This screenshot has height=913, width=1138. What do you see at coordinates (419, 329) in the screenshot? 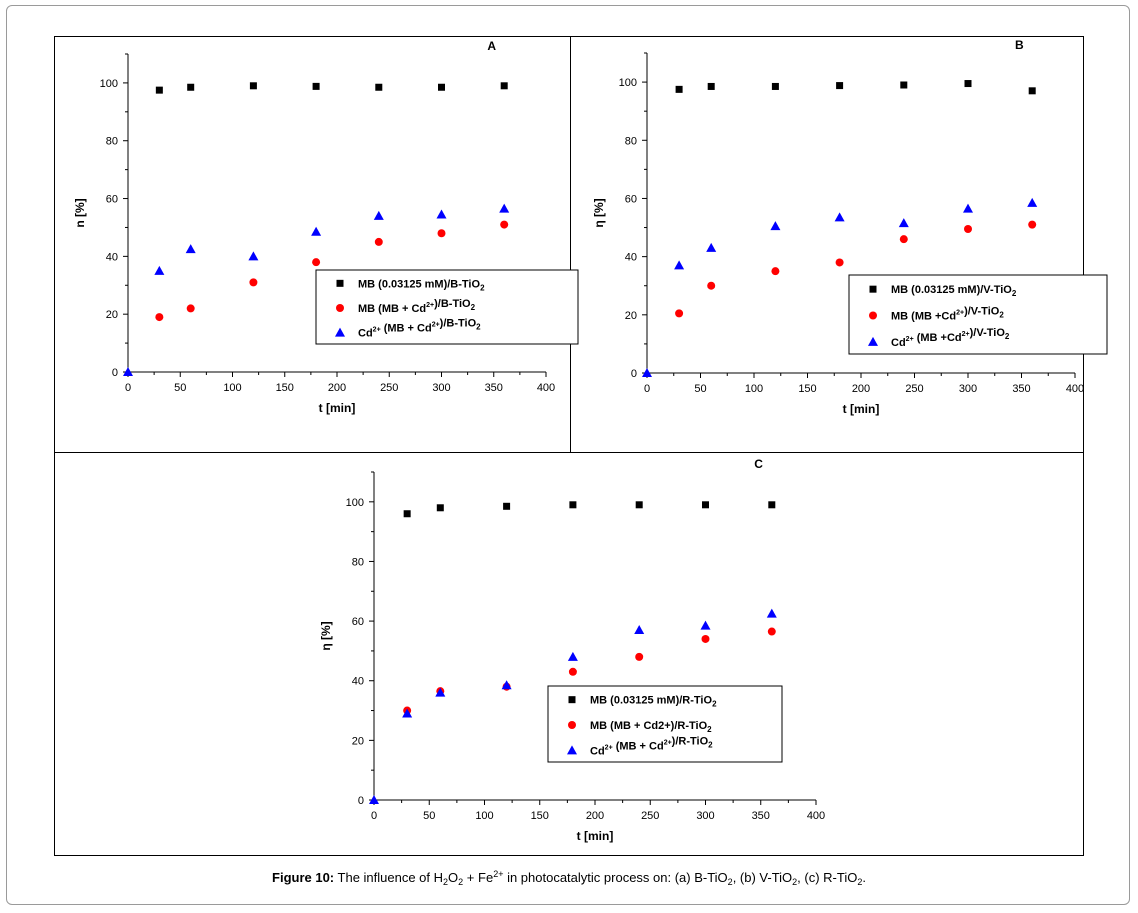
I see `legend-label: Cd2+ (MB + Cd2+)/B-TiO2` at bounding box center [419, 329].